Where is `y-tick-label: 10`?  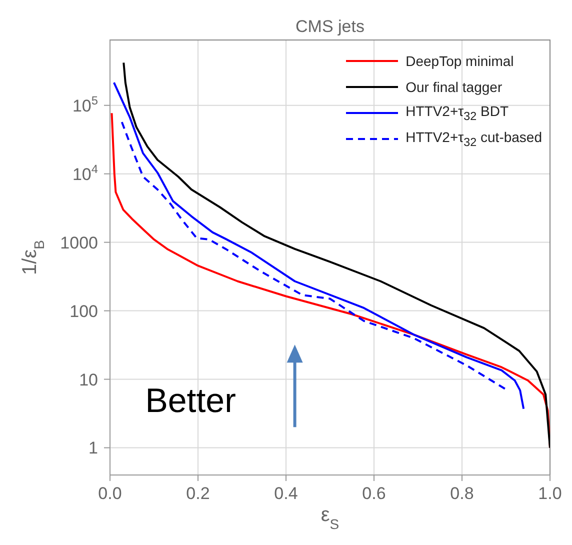 y-tick-label: 10 is located at coordinates (88, 380).